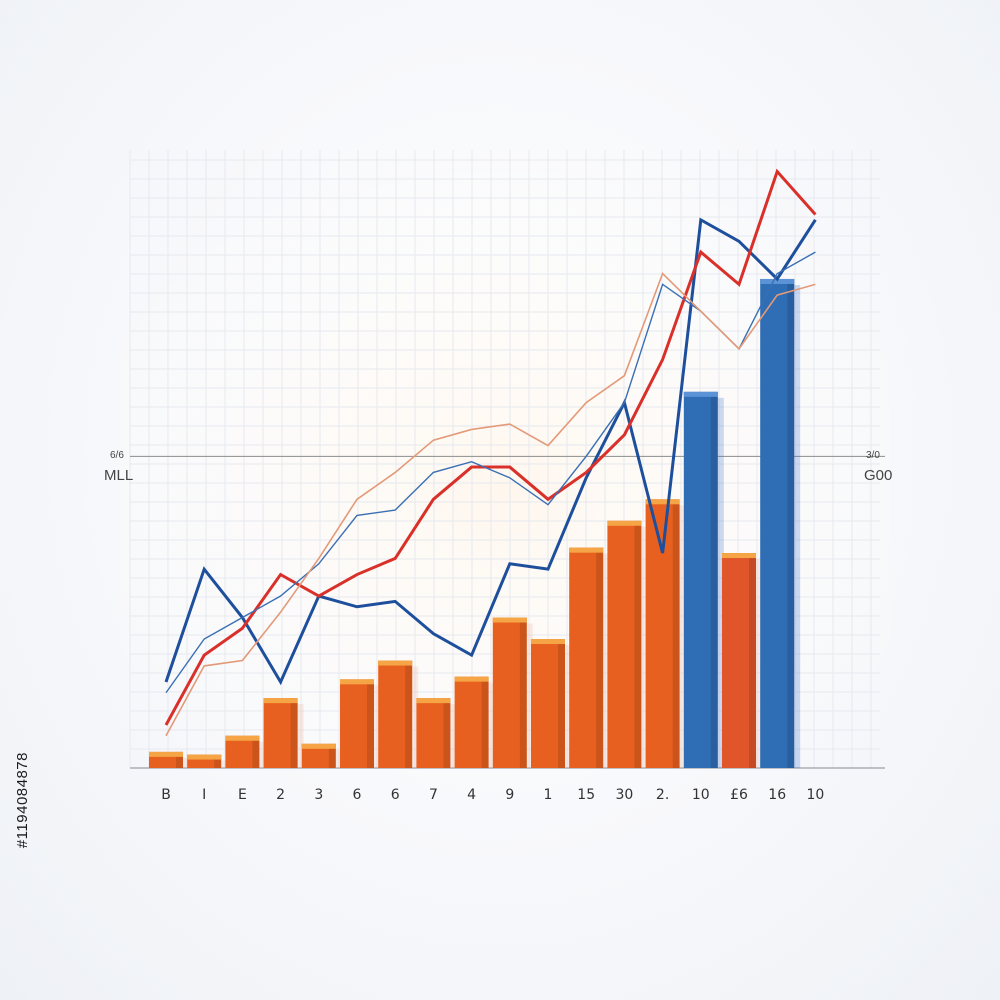 The height and width of the screenshot is (1000, 1000). I want to click on x-tick-labels: B I E 2 3 6 6 7 4 9 1 15 30 2. 10 £6 16 10, so click(492, 795).